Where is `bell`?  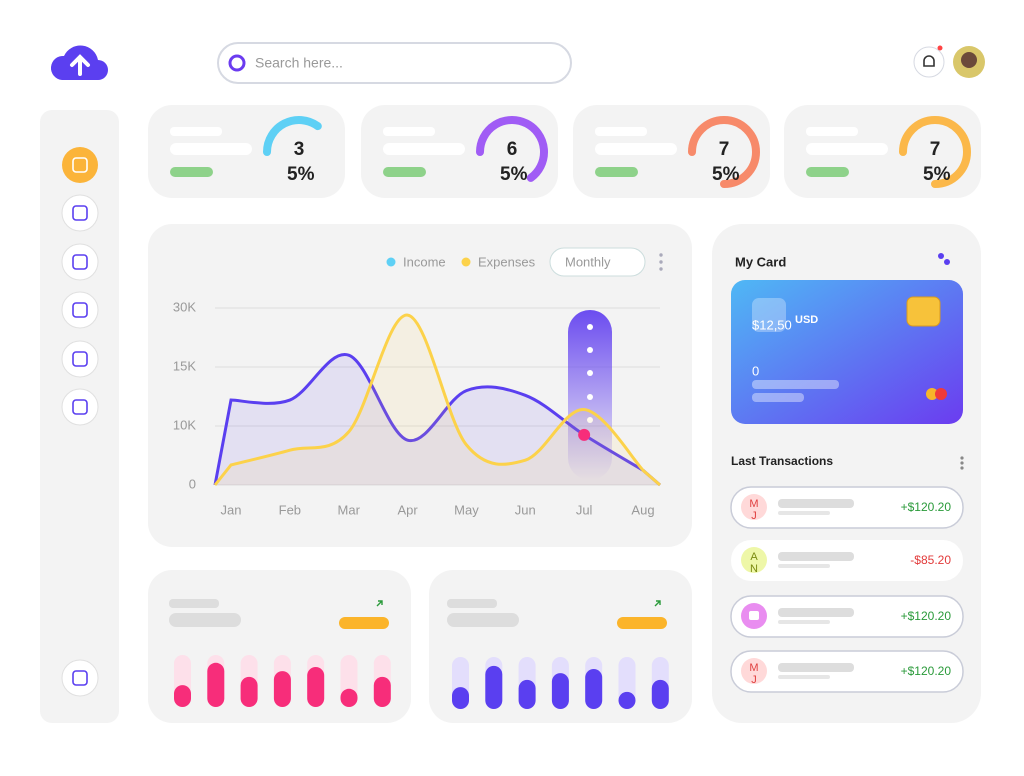 bell is located at coordinates (929, 62).